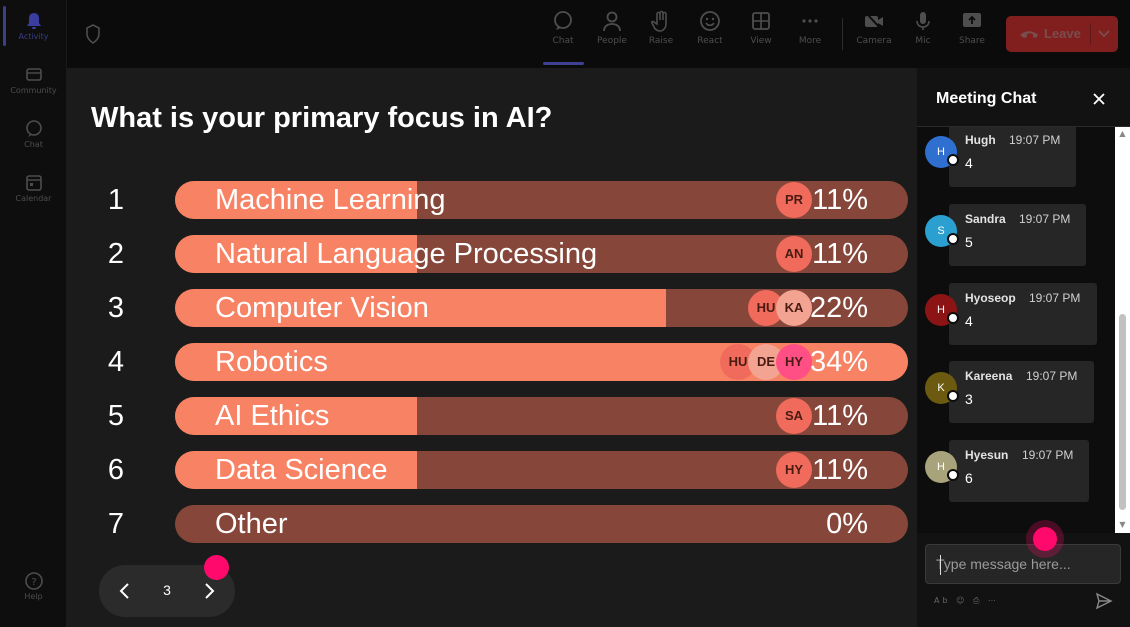 The image size is (1130, 627). I want to click on poll-option-number: 5, so click(116, 416).